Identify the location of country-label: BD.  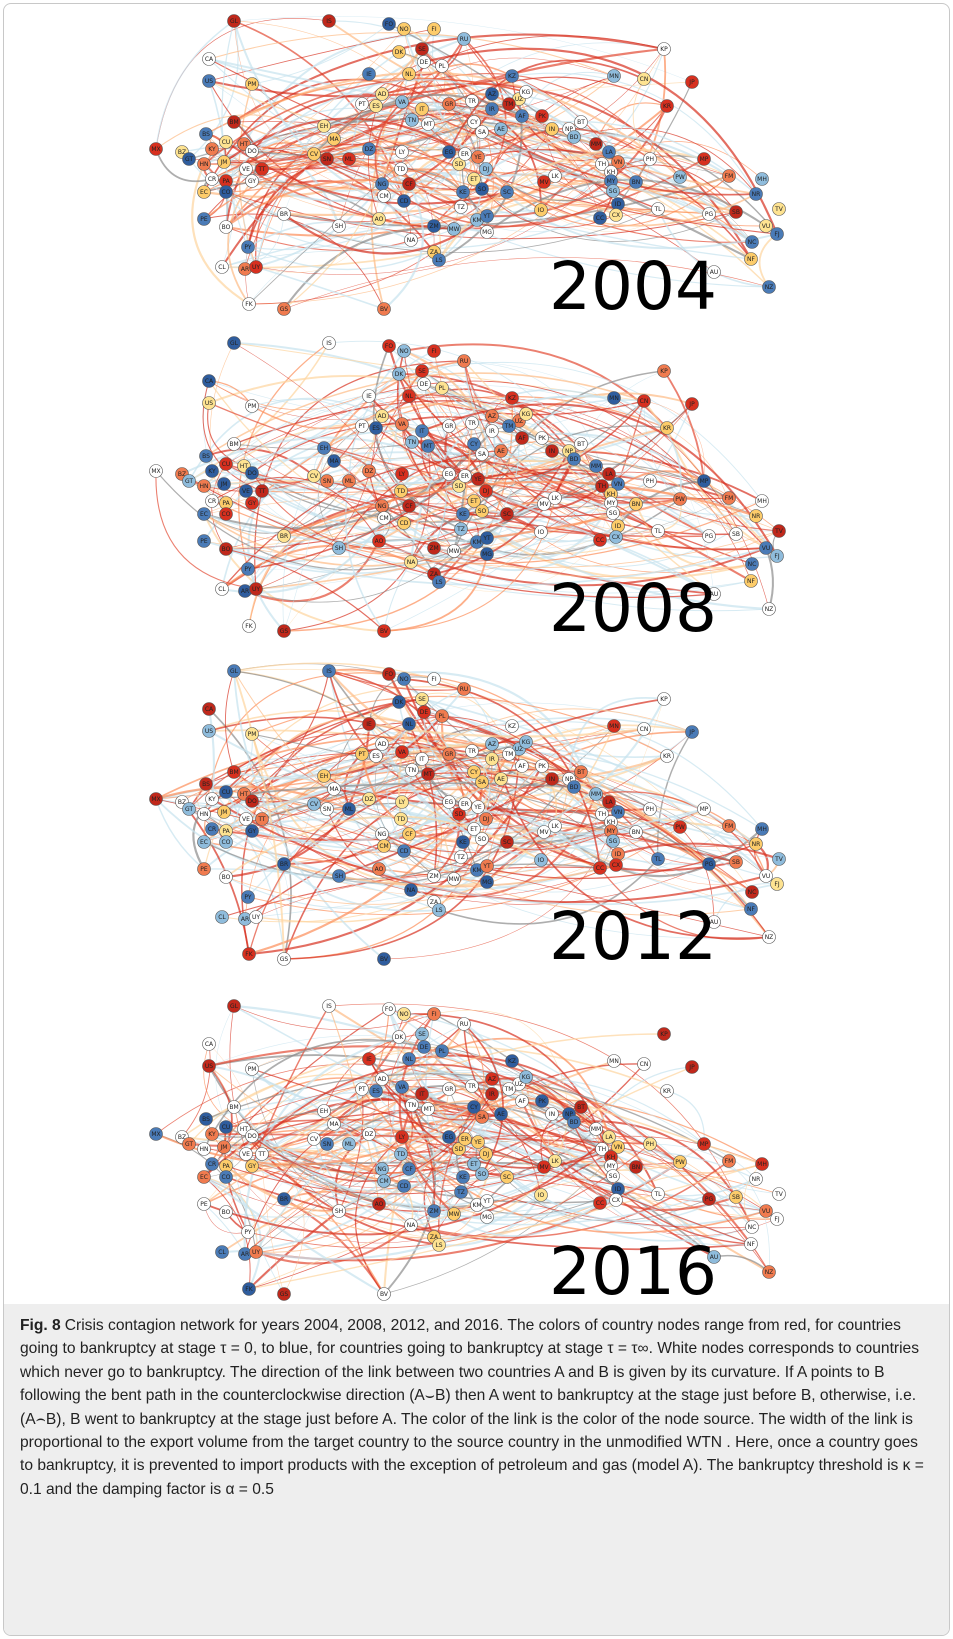
(574, 1122).